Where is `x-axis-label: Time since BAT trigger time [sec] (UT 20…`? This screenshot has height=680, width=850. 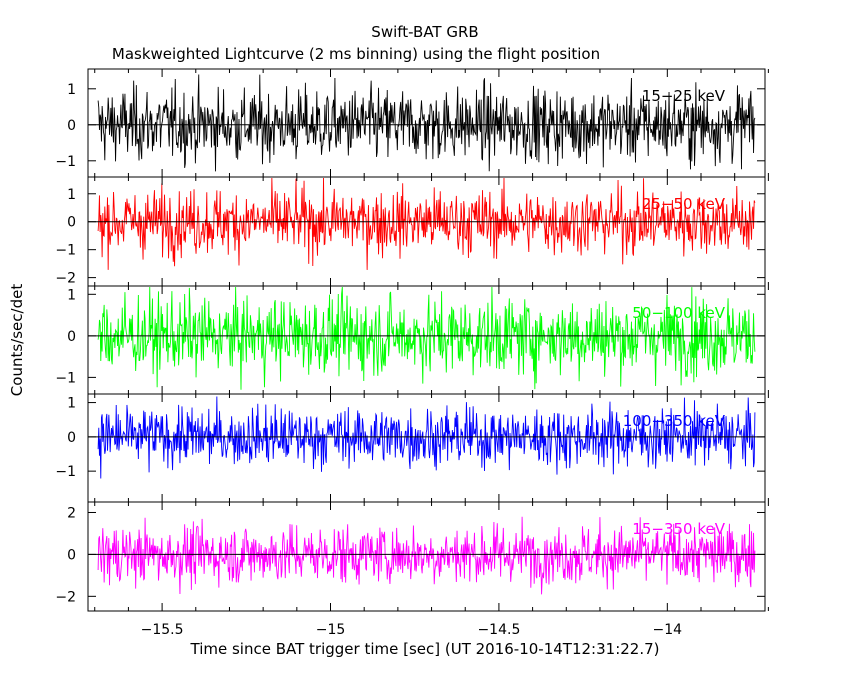 x-axis-label: Time since BAT trigger time [sec] (UT 20… is located at coordinates (425, 649).